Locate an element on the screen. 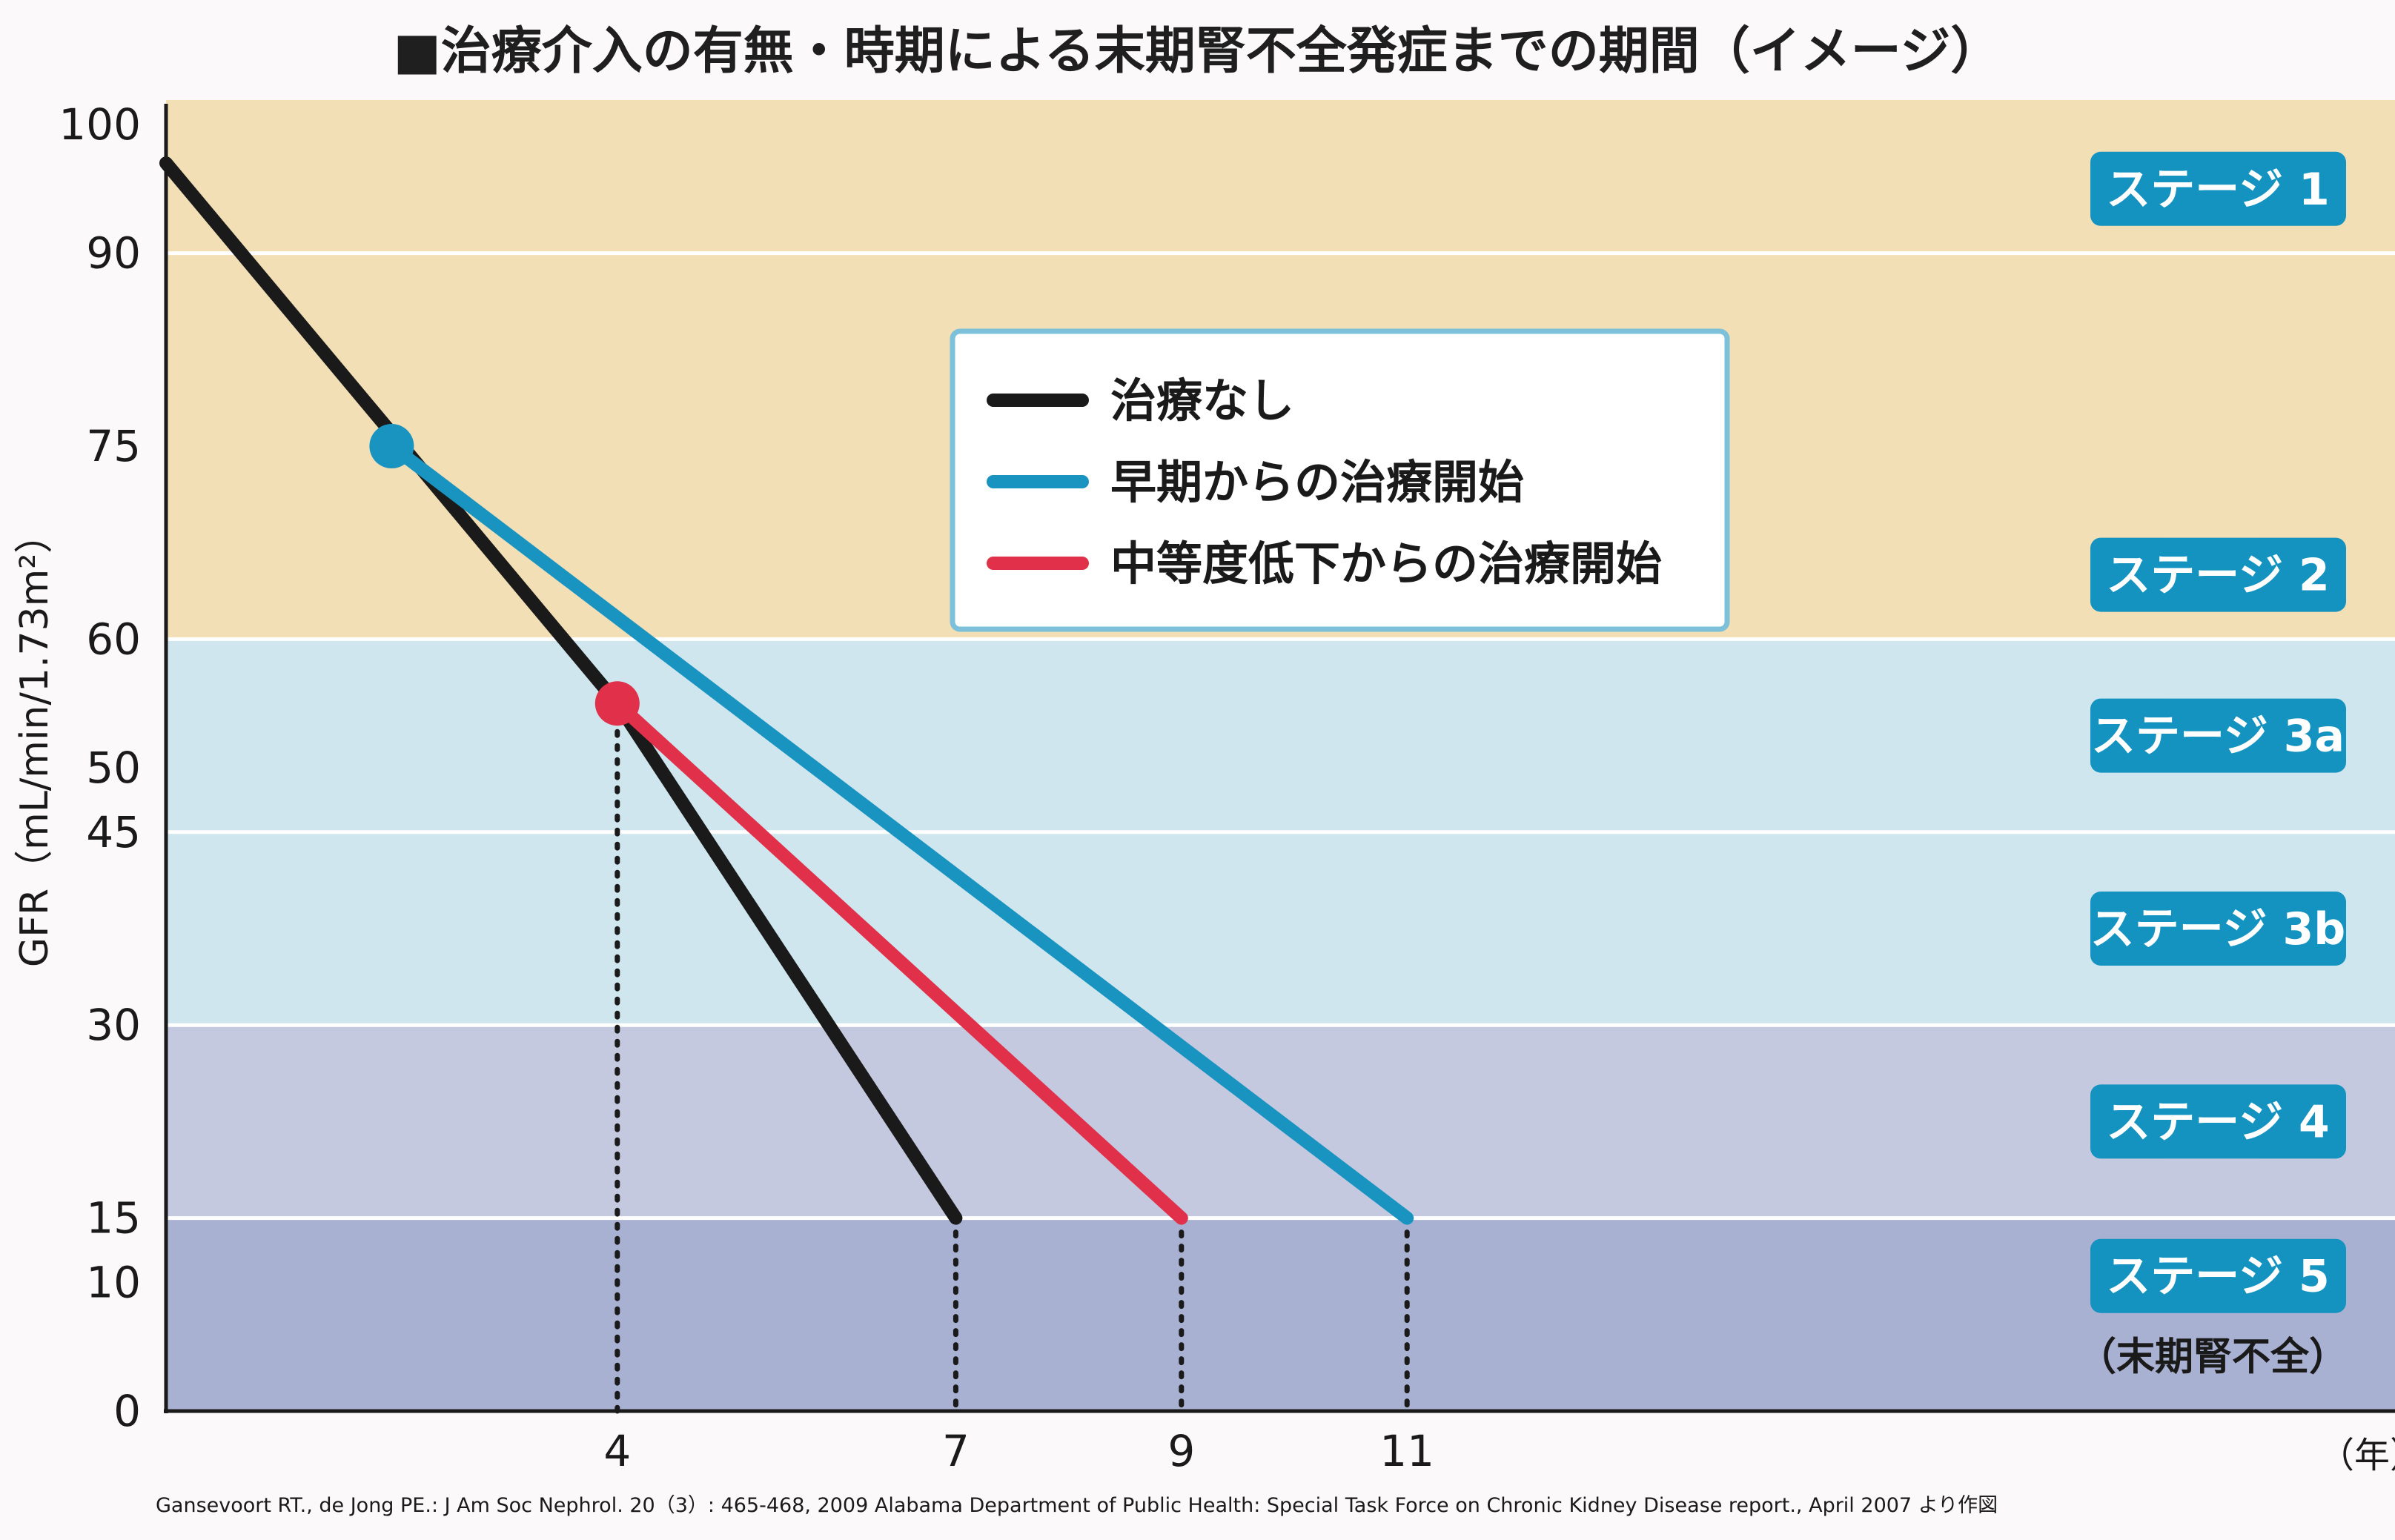 The width and height of the screenshot is (2395, 1540). x-tick-4: 4 is located at coordinates (617, 1451).